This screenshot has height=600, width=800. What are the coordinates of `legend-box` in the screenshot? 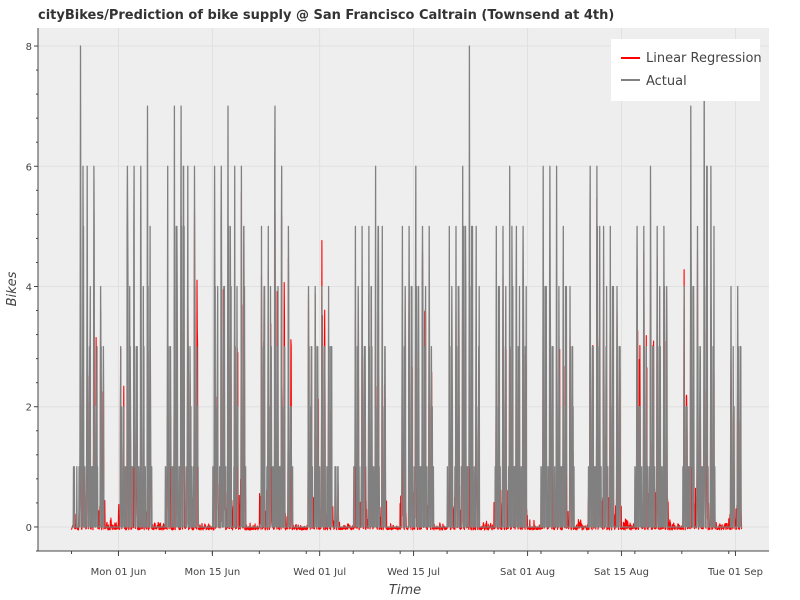 It's located at (685, 70).